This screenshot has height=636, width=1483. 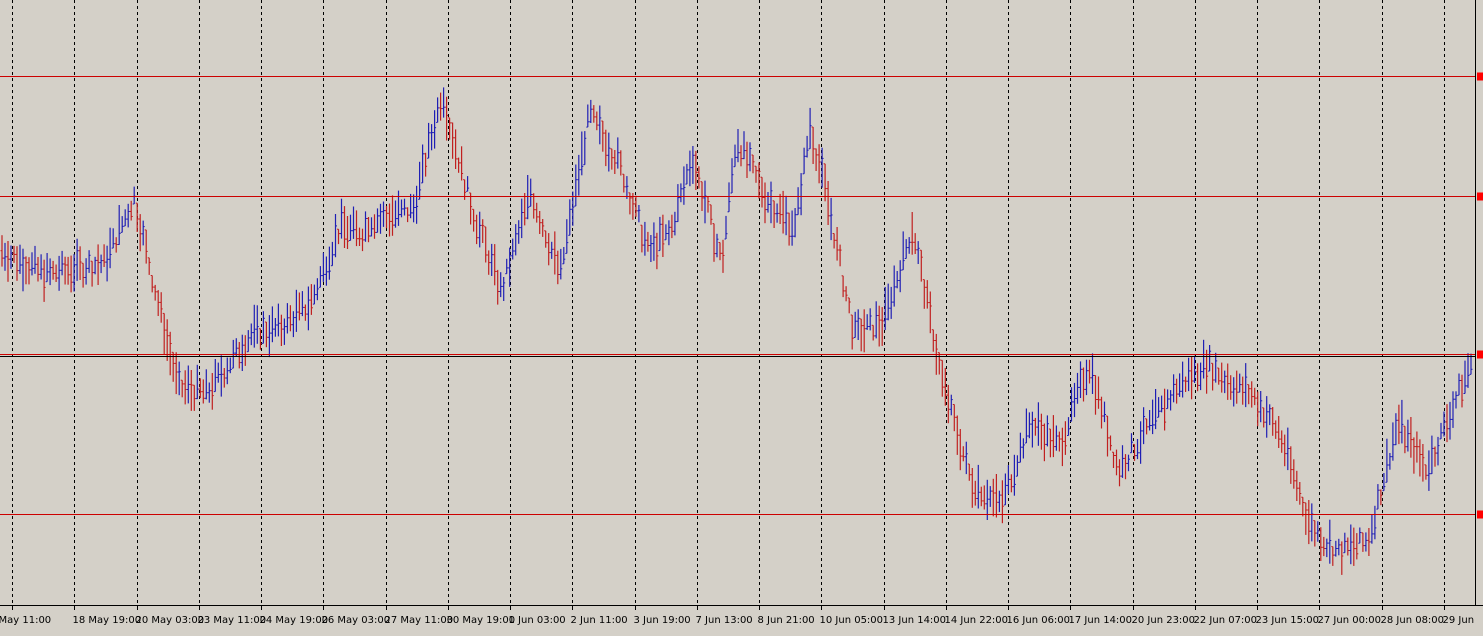 What do you see at coordinates (537, 620) in the screenshot?
I see `x-tick-label: 1 Jun 03:00` at bounding box center [537, 620].